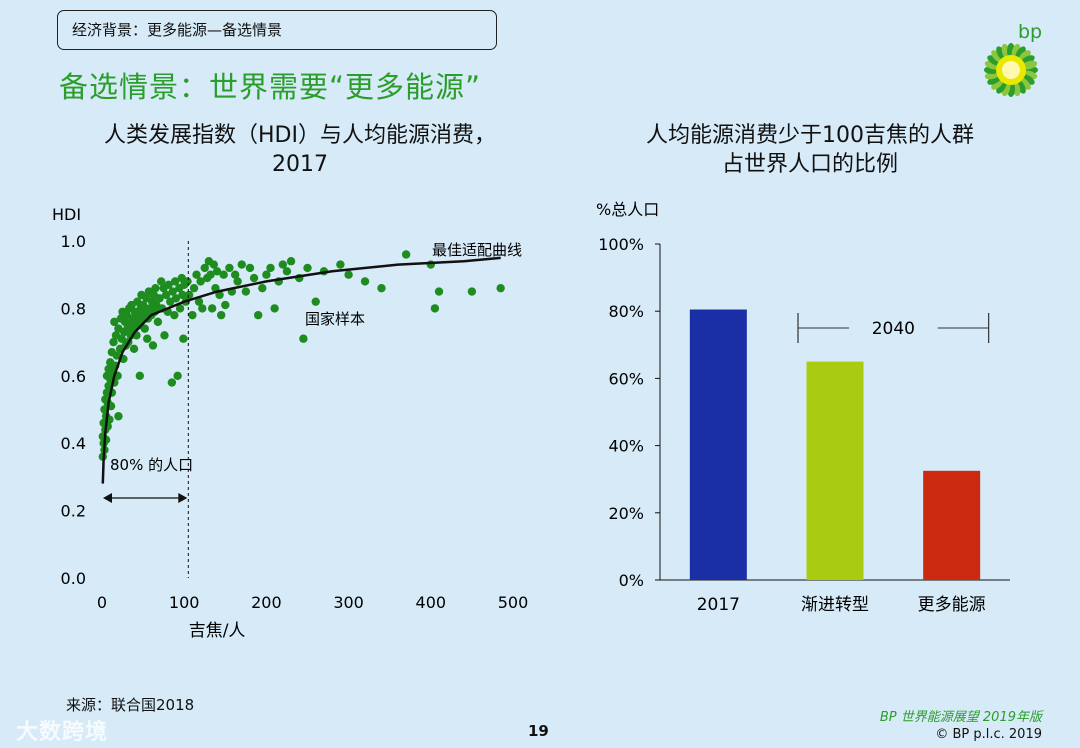 This screenshot has height=748, width=1080. I want to click on x-tick-label: 300, so click(348, 602).